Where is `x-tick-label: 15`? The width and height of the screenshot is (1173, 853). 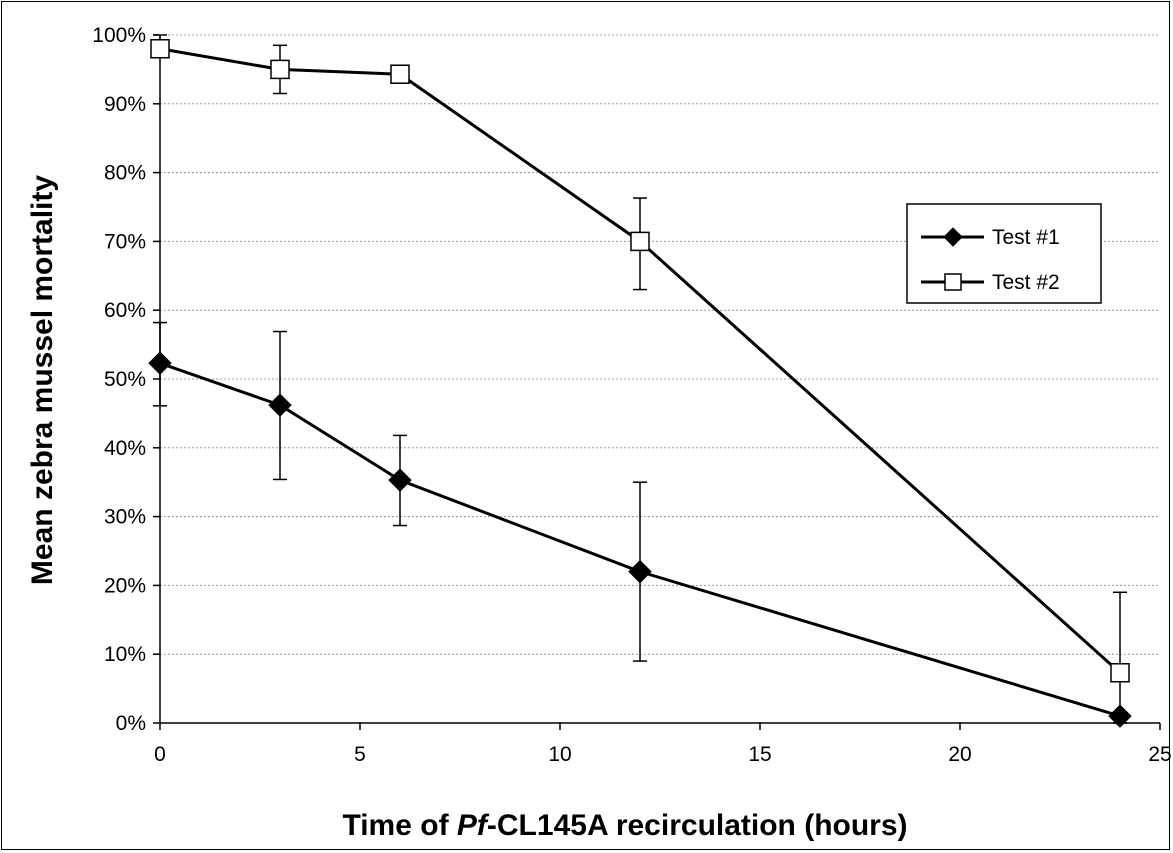 x-tick-label: 15 is located at coordinates (759, 754).